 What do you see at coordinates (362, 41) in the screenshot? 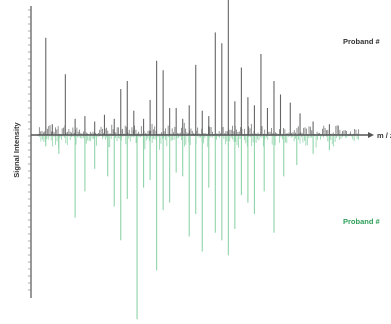
I see `series-label-proband-top: Proband #` at bounding box center [362, 41].